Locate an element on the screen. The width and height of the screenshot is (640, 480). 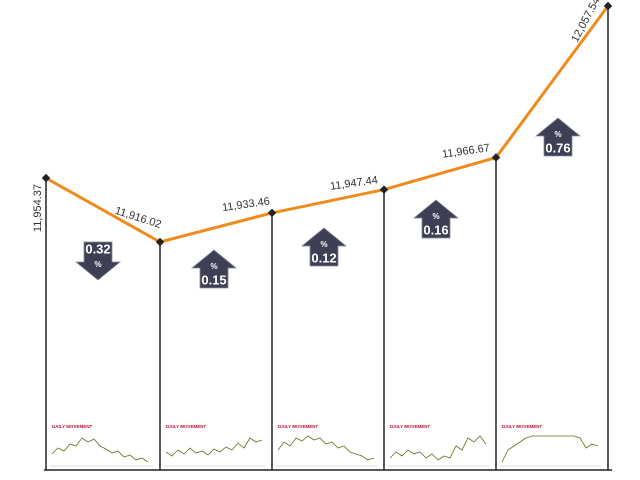
change-value: 0.15 is located at coordinates (213, 279).